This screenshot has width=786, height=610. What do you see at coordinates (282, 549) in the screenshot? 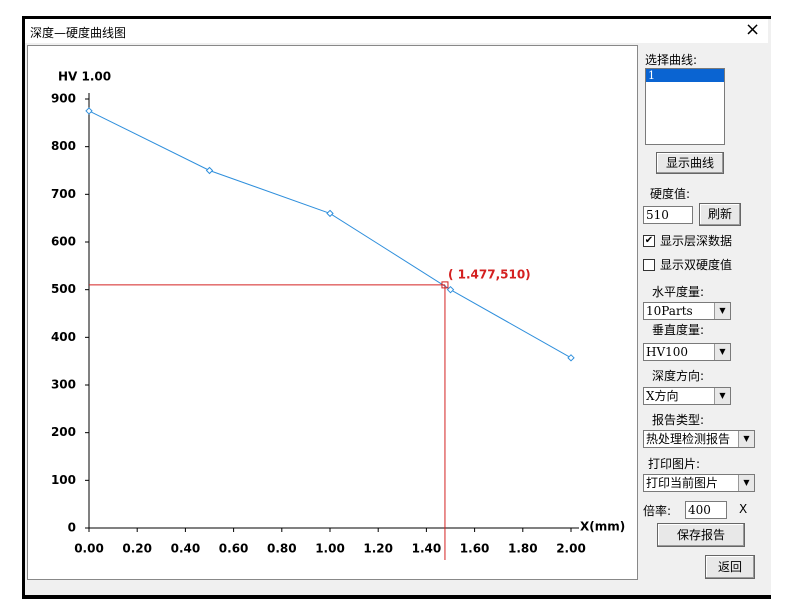
I see `x-tick-label: 0.80` at bounding box center [282, 549].